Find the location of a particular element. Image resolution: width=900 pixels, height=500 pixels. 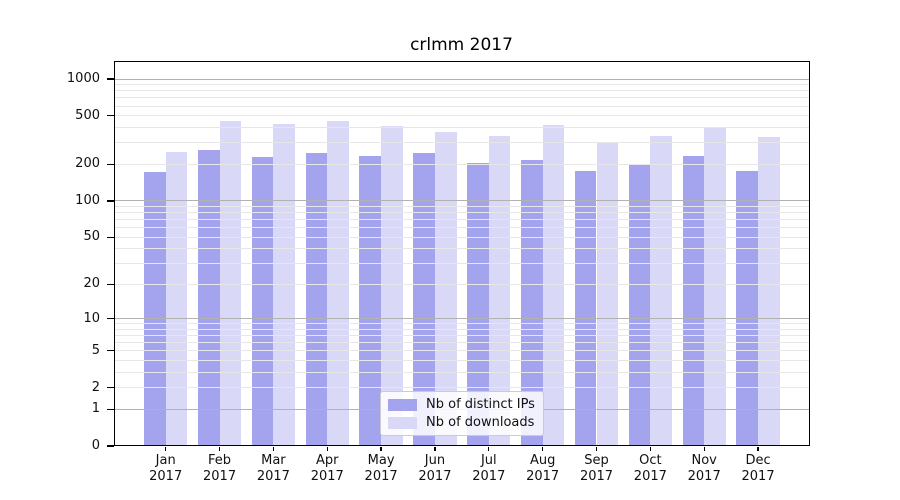

x-tick-label: Jun 2017 is located at coordinates (435, 468).